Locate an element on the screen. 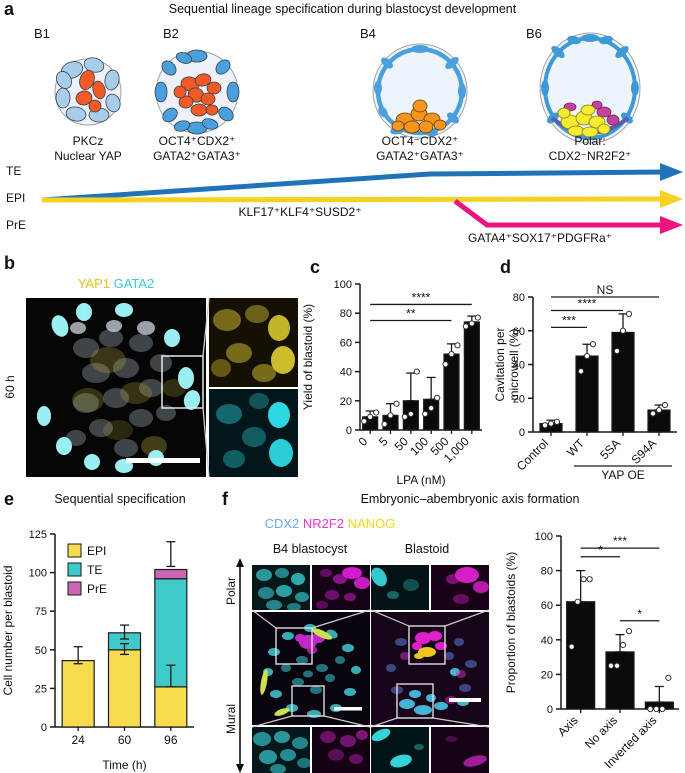  panel-d-label: d is located at coordinates (505, 267).